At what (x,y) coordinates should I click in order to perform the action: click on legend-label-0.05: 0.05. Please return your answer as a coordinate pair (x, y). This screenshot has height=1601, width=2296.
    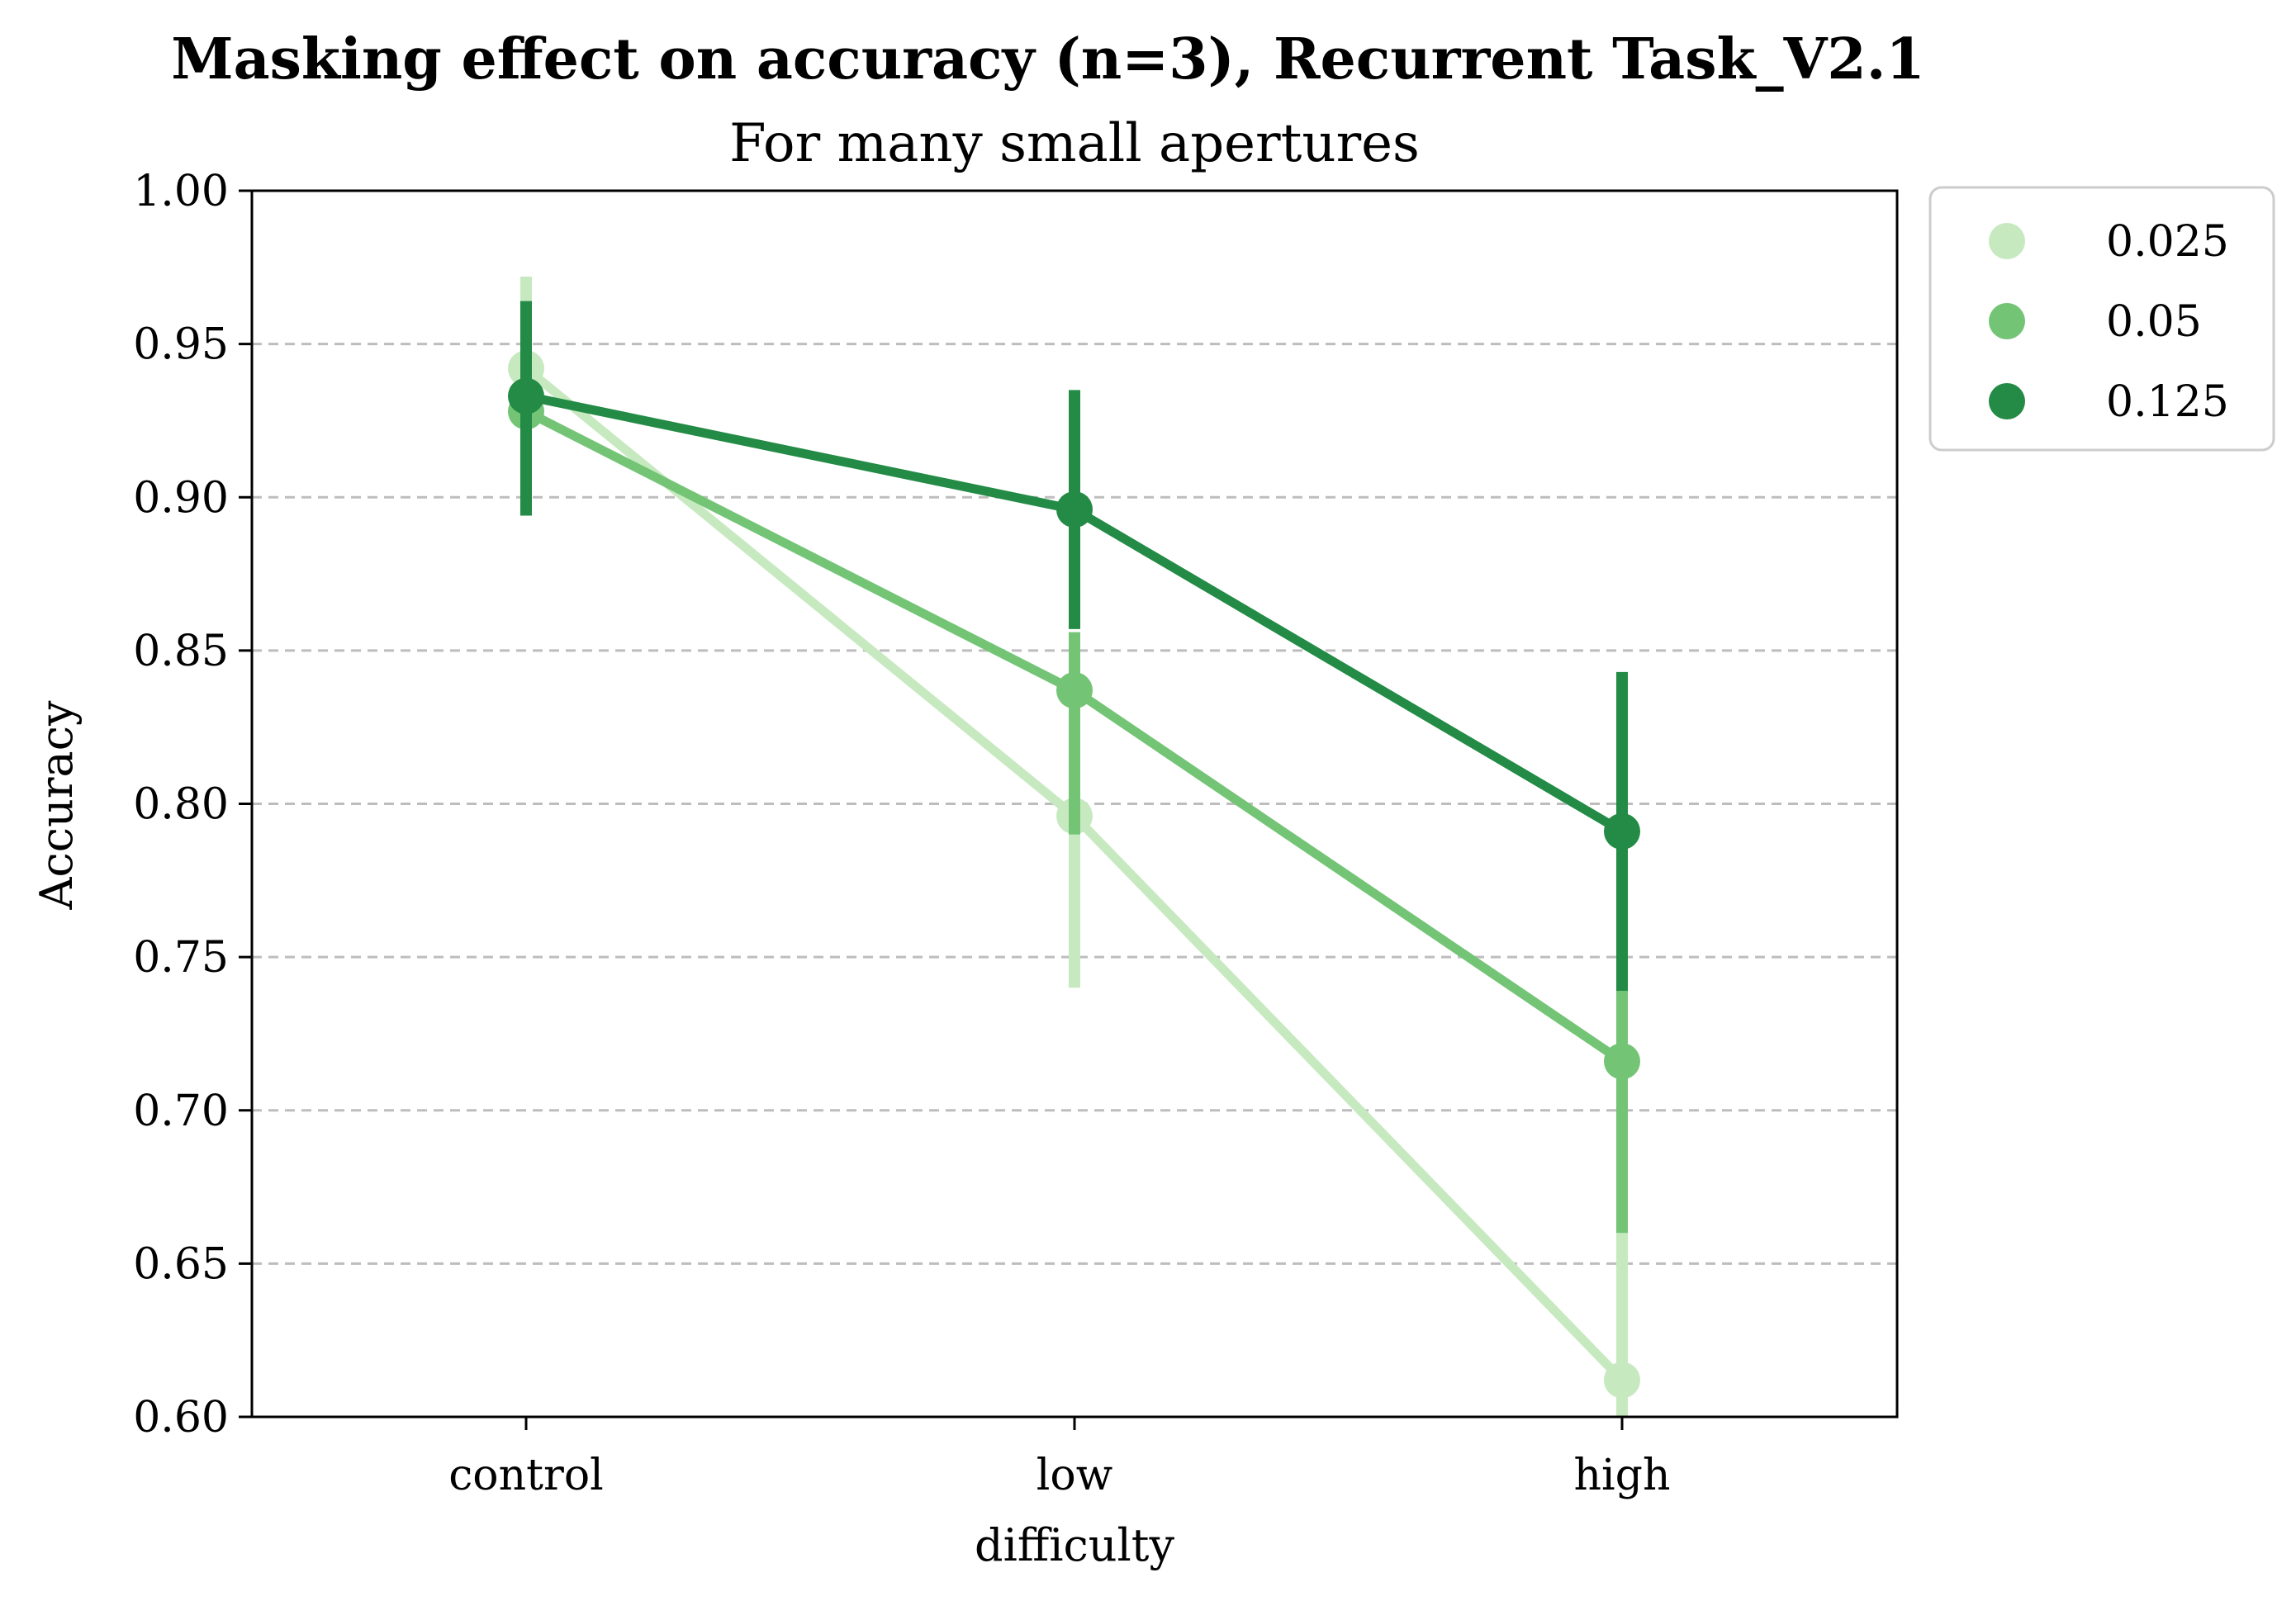
    Looking at the image, I should click on (2154, 322).